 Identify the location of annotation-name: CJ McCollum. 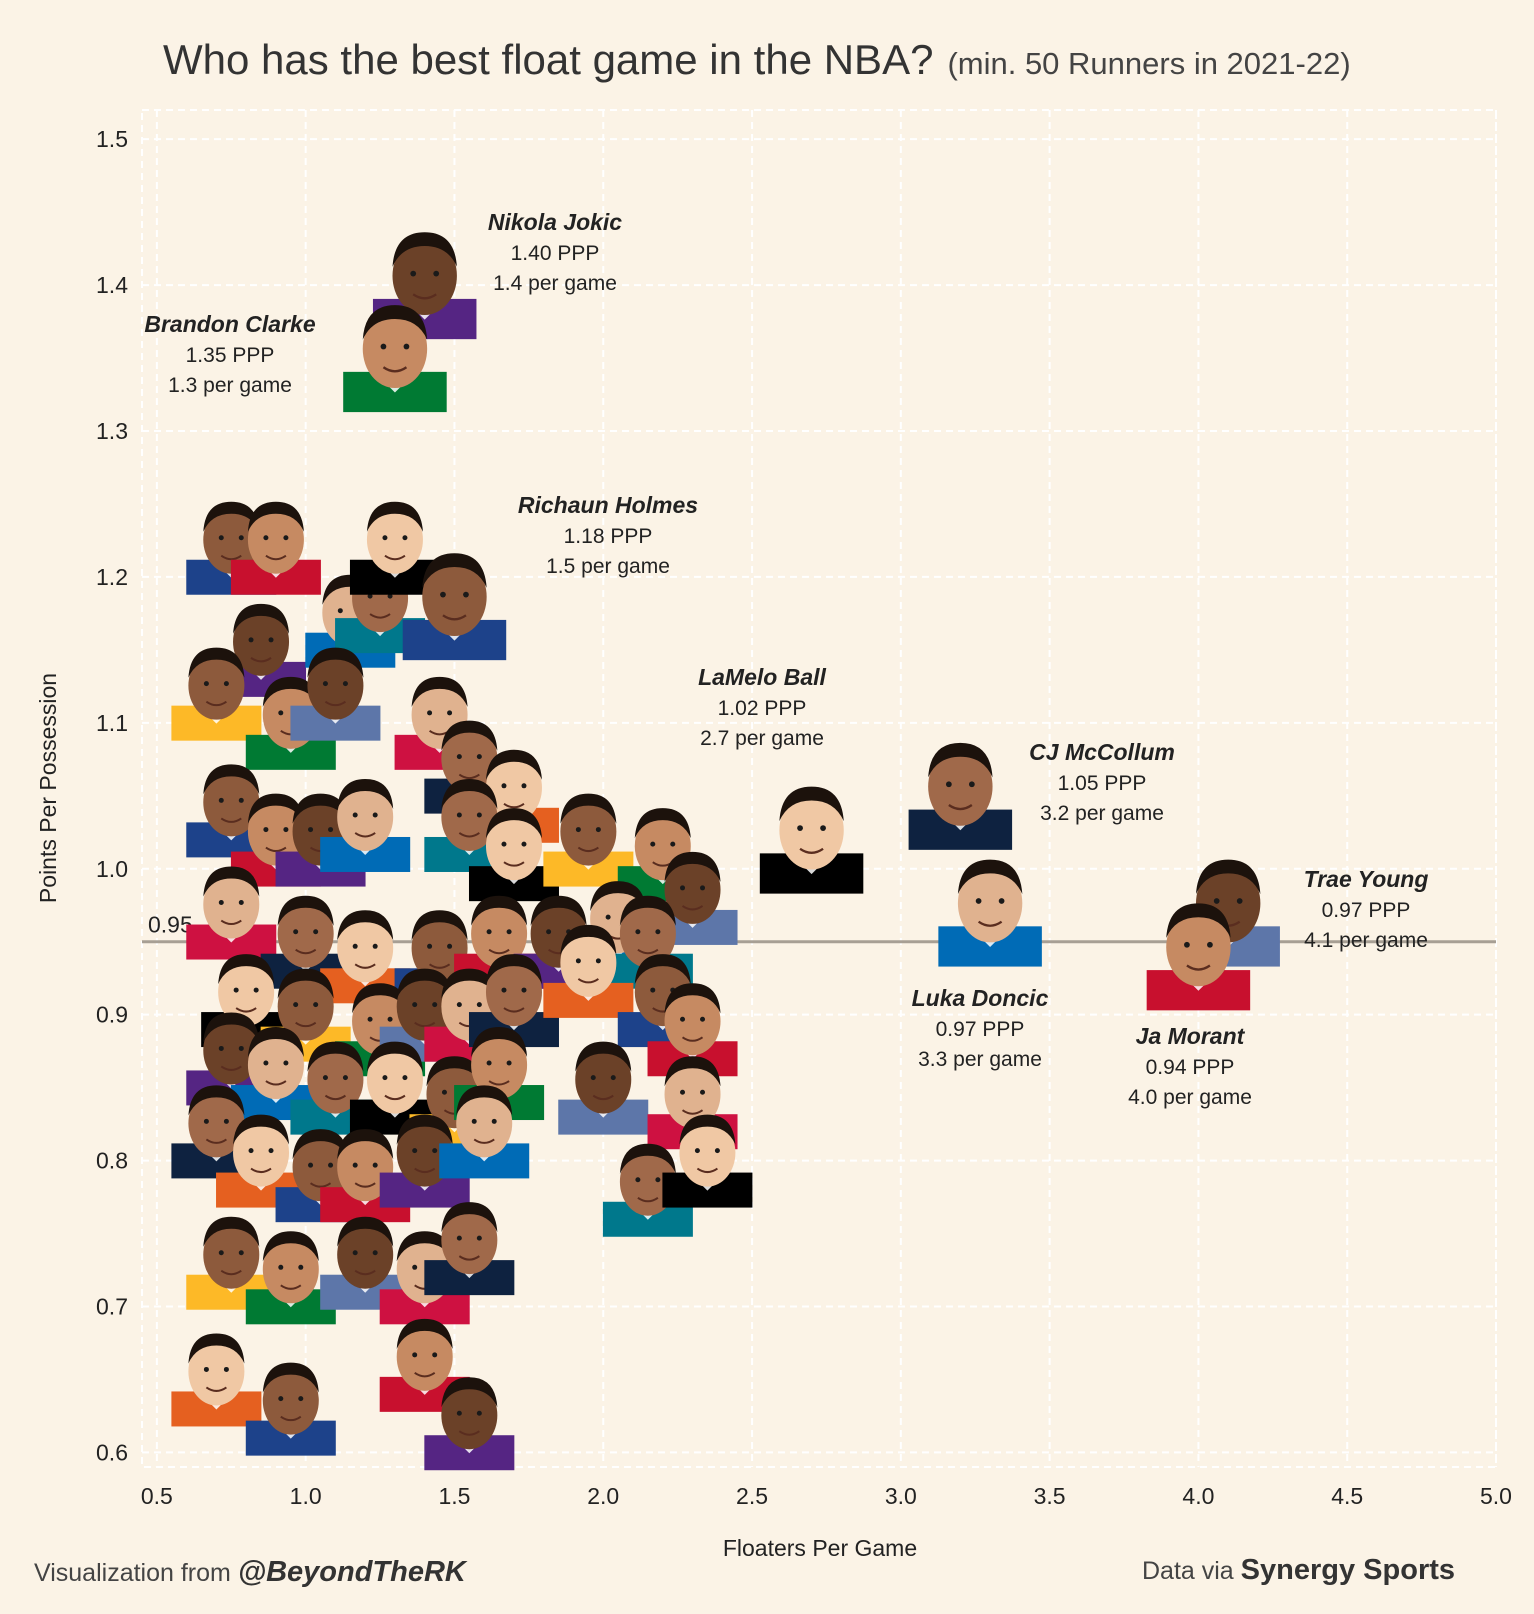
(1102, 752).